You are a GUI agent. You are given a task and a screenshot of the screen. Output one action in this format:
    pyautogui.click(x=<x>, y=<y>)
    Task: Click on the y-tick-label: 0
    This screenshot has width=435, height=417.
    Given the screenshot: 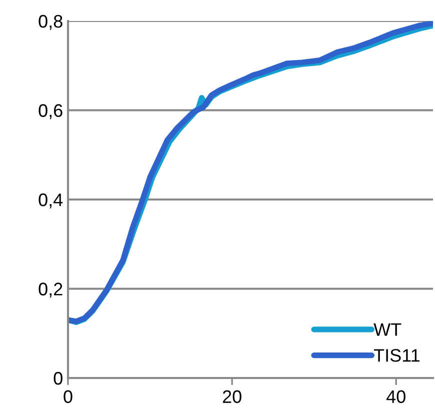 What is the action you would take?
    pyautogui.click(x=58, y=378)
    